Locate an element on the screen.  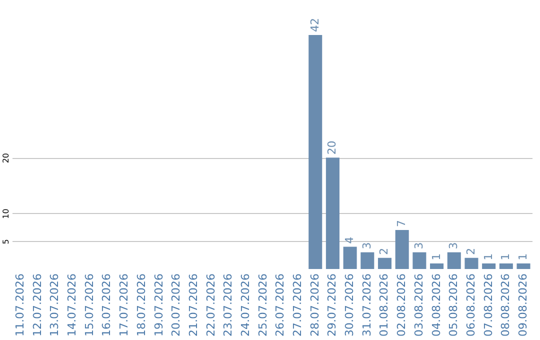
x-tick-label: 18.07.2026 is located at coordinates (141, 305).